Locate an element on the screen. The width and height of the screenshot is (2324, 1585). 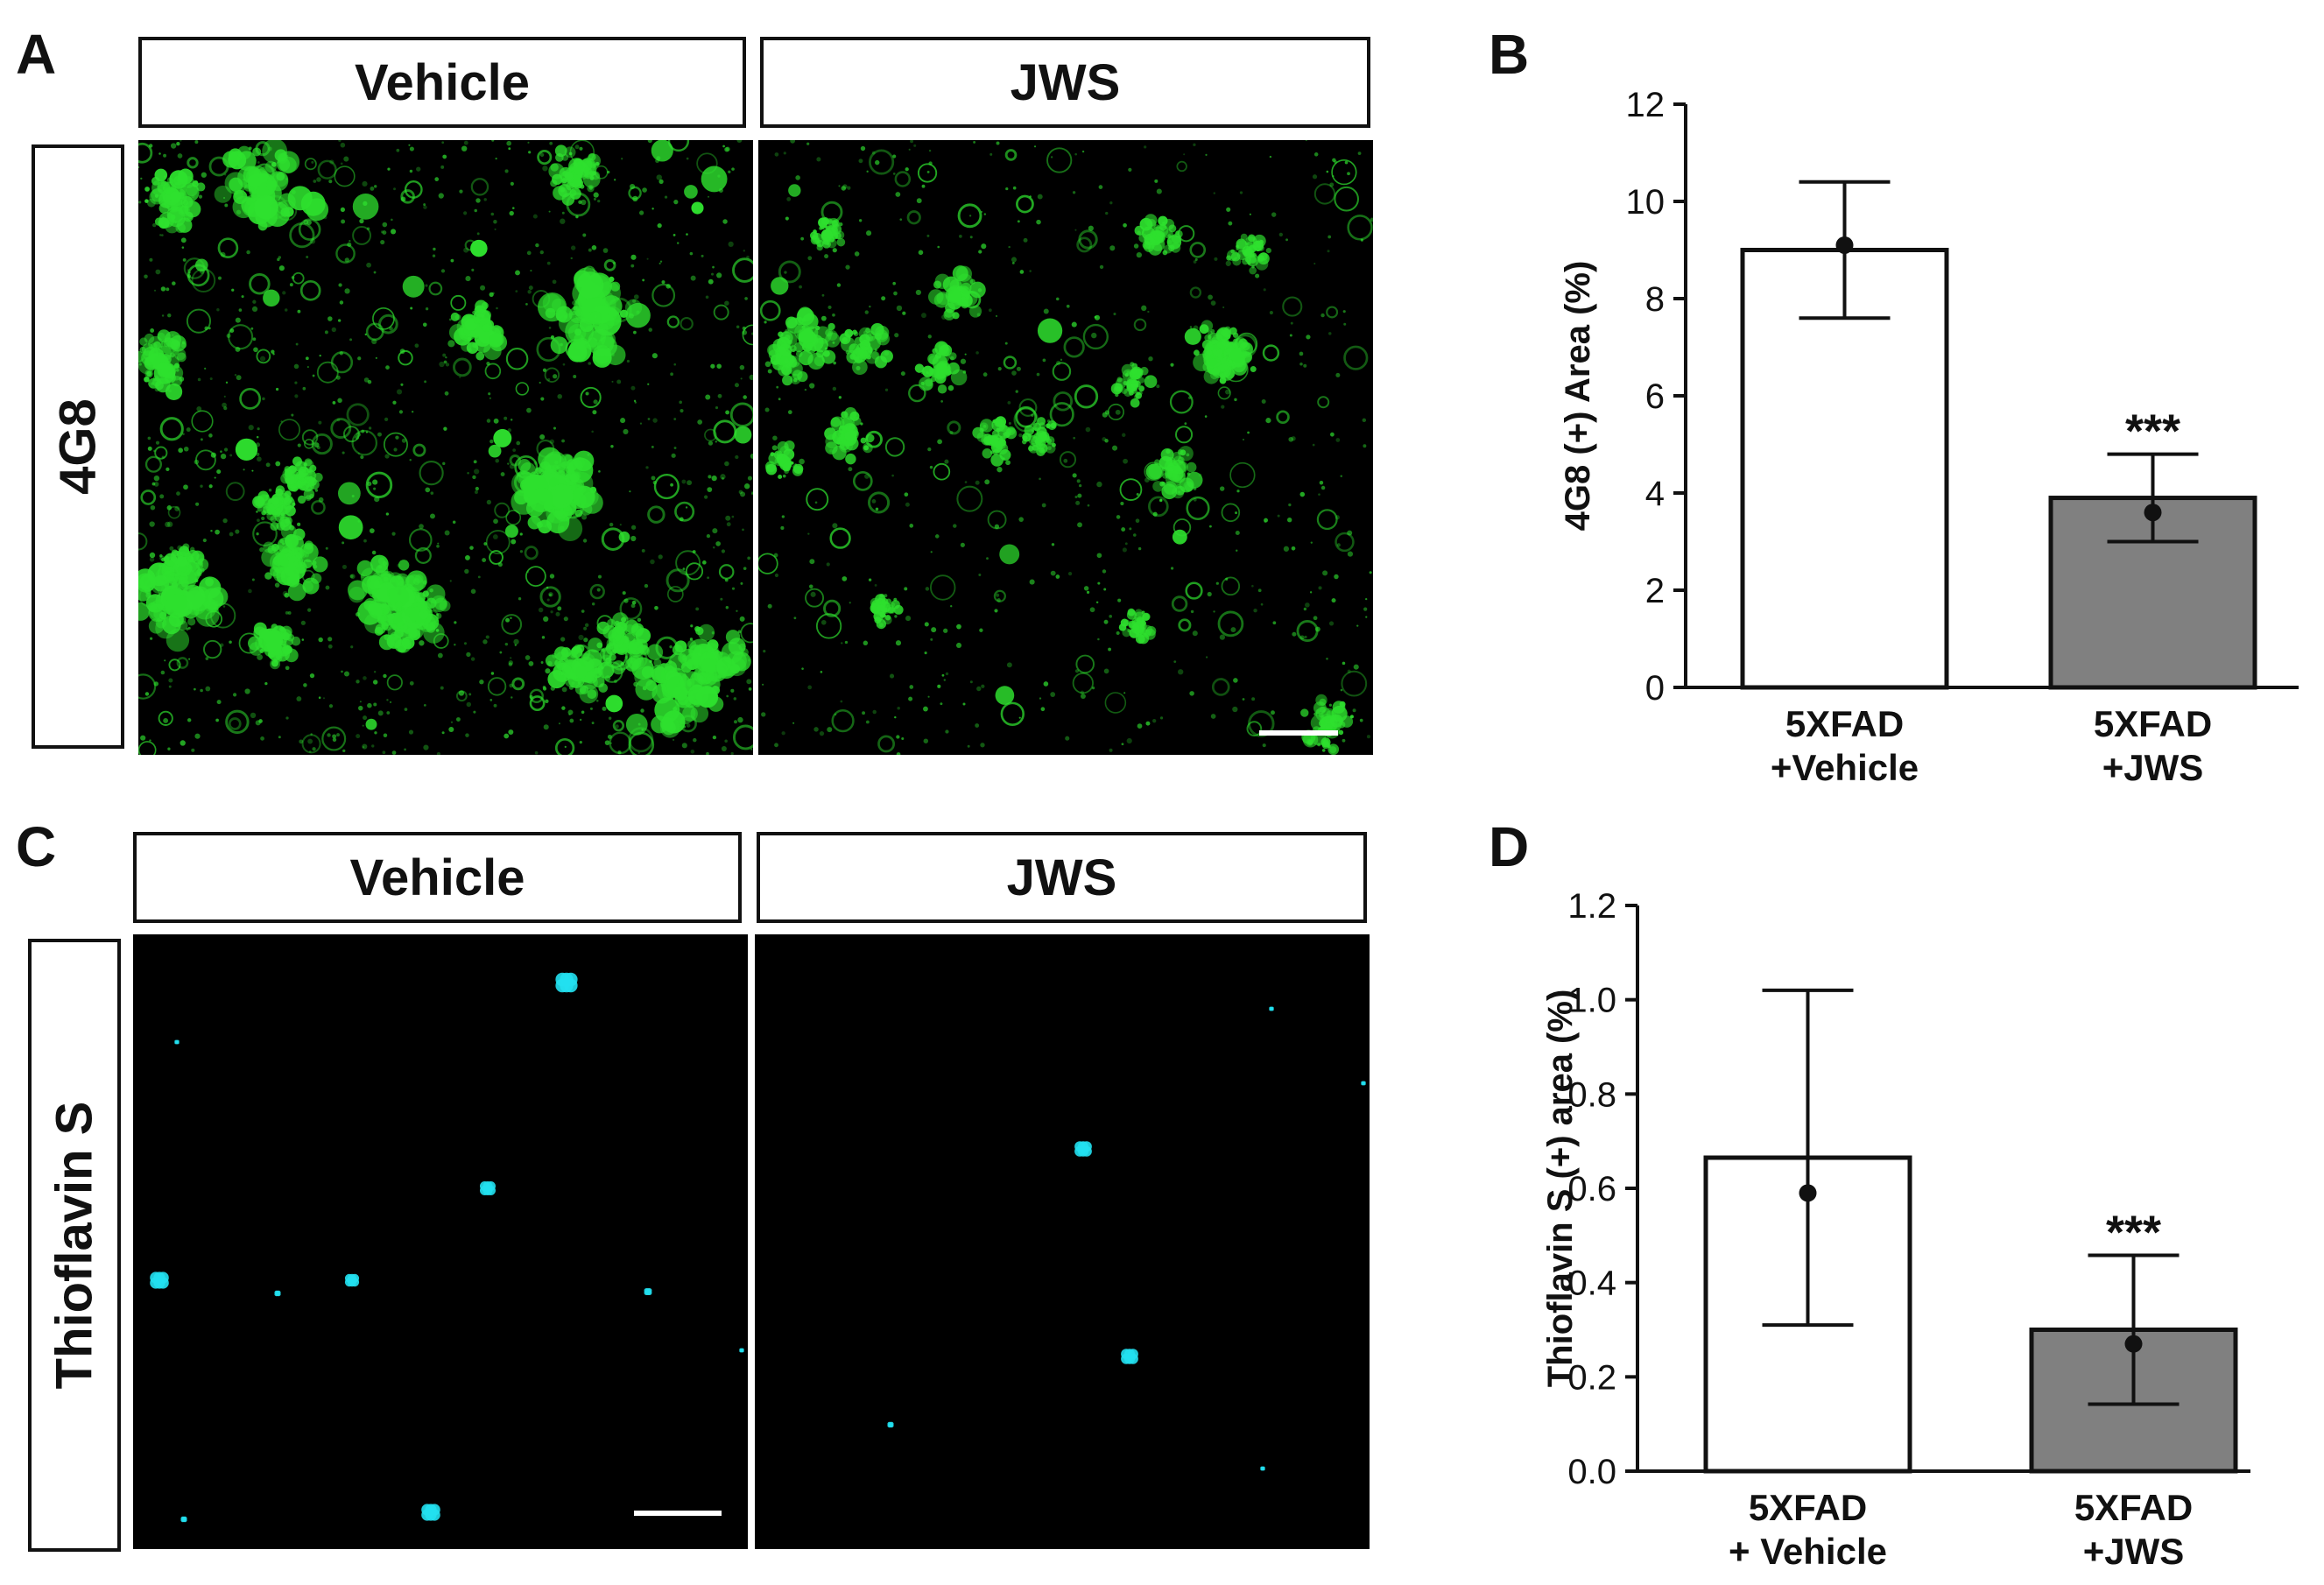
data-point is located at coordinates (2153, 513).